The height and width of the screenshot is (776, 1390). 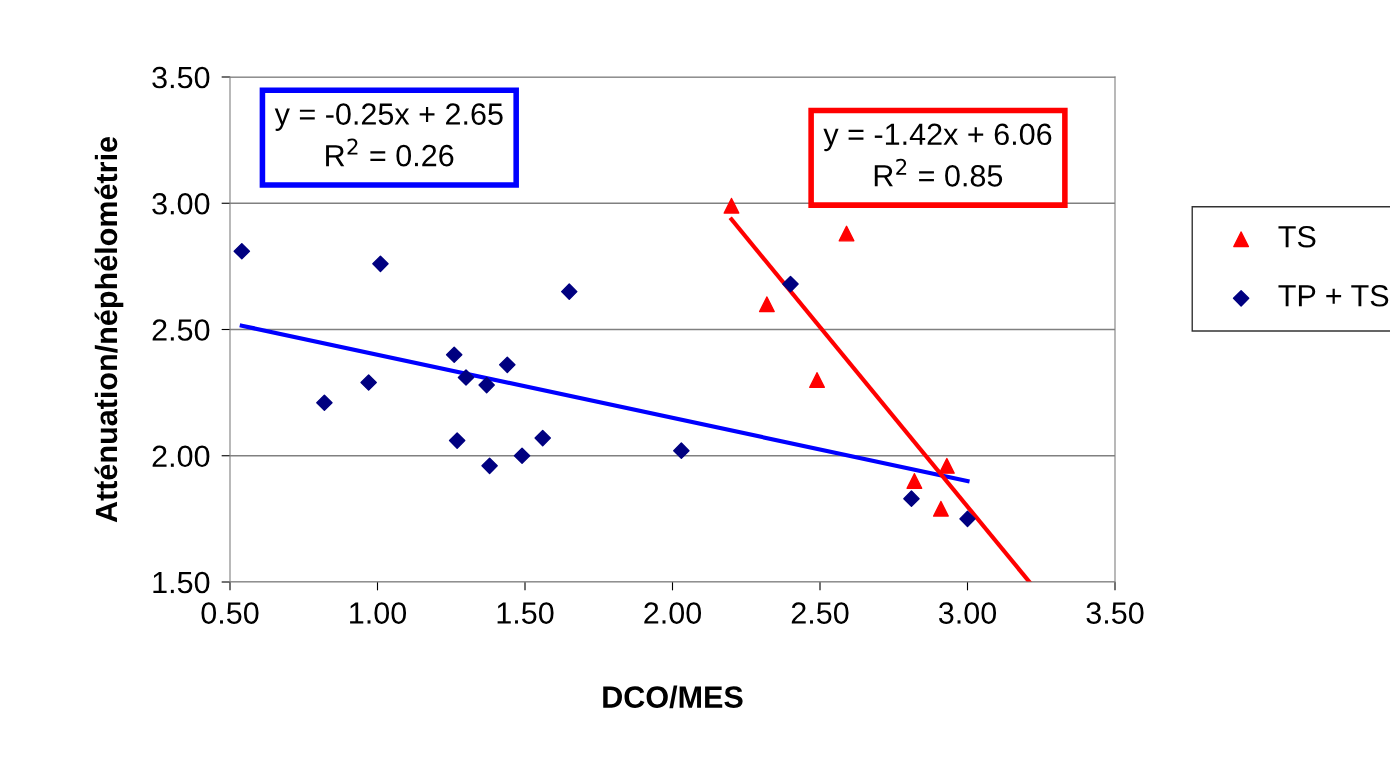 I want to click on x-tick-label: 0.50, so click(x=230, y=613).